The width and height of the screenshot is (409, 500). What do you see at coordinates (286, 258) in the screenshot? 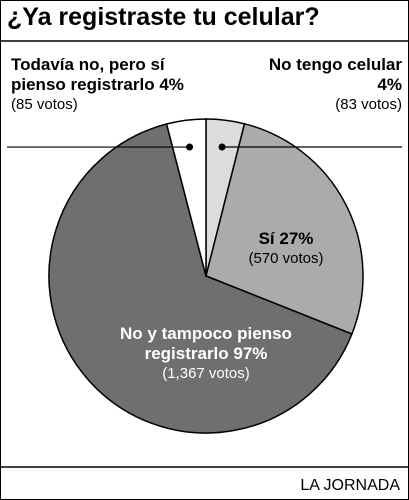
I see `value-label: (570 votos)` at bounding box center [286, 258].